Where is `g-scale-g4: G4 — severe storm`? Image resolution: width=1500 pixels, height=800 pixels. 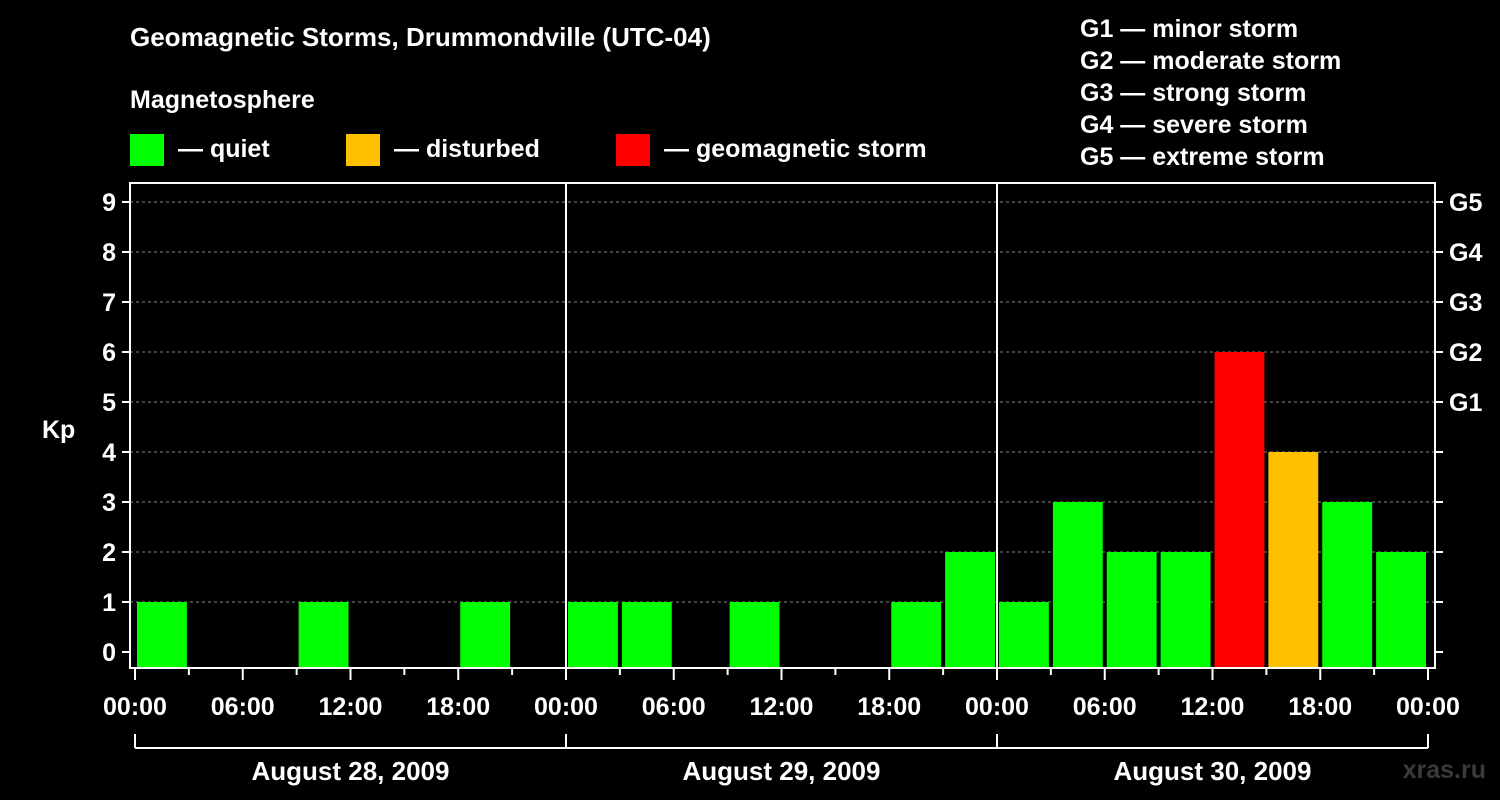
g-scale-g4: G4 — severe storm is located at coordinates (1194, 125).